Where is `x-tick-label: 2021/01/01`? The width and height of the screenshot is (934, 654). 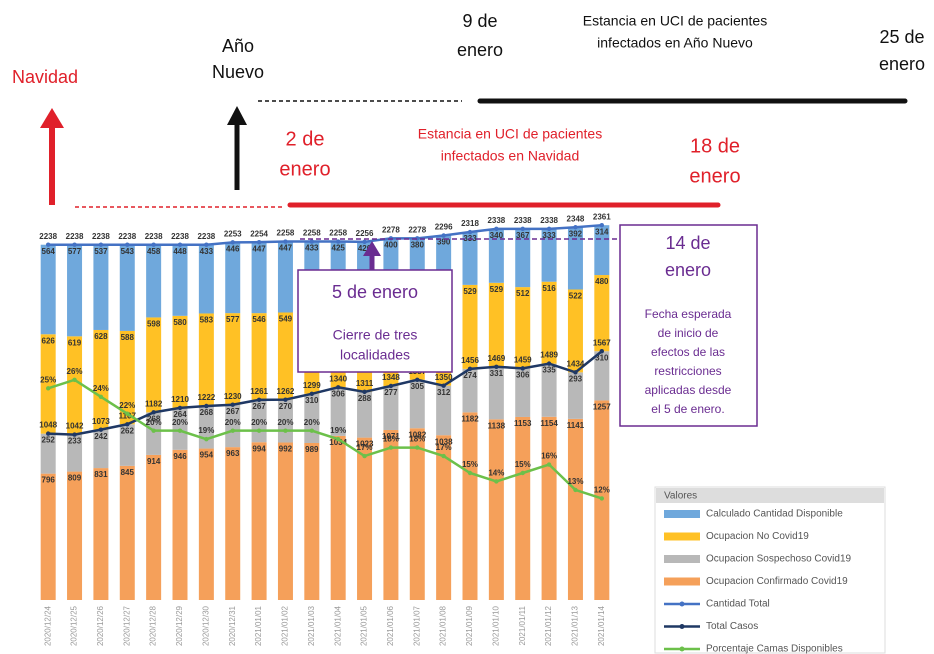 x-tick-label: 2021/01/01 is located at coordinates (258, 625).